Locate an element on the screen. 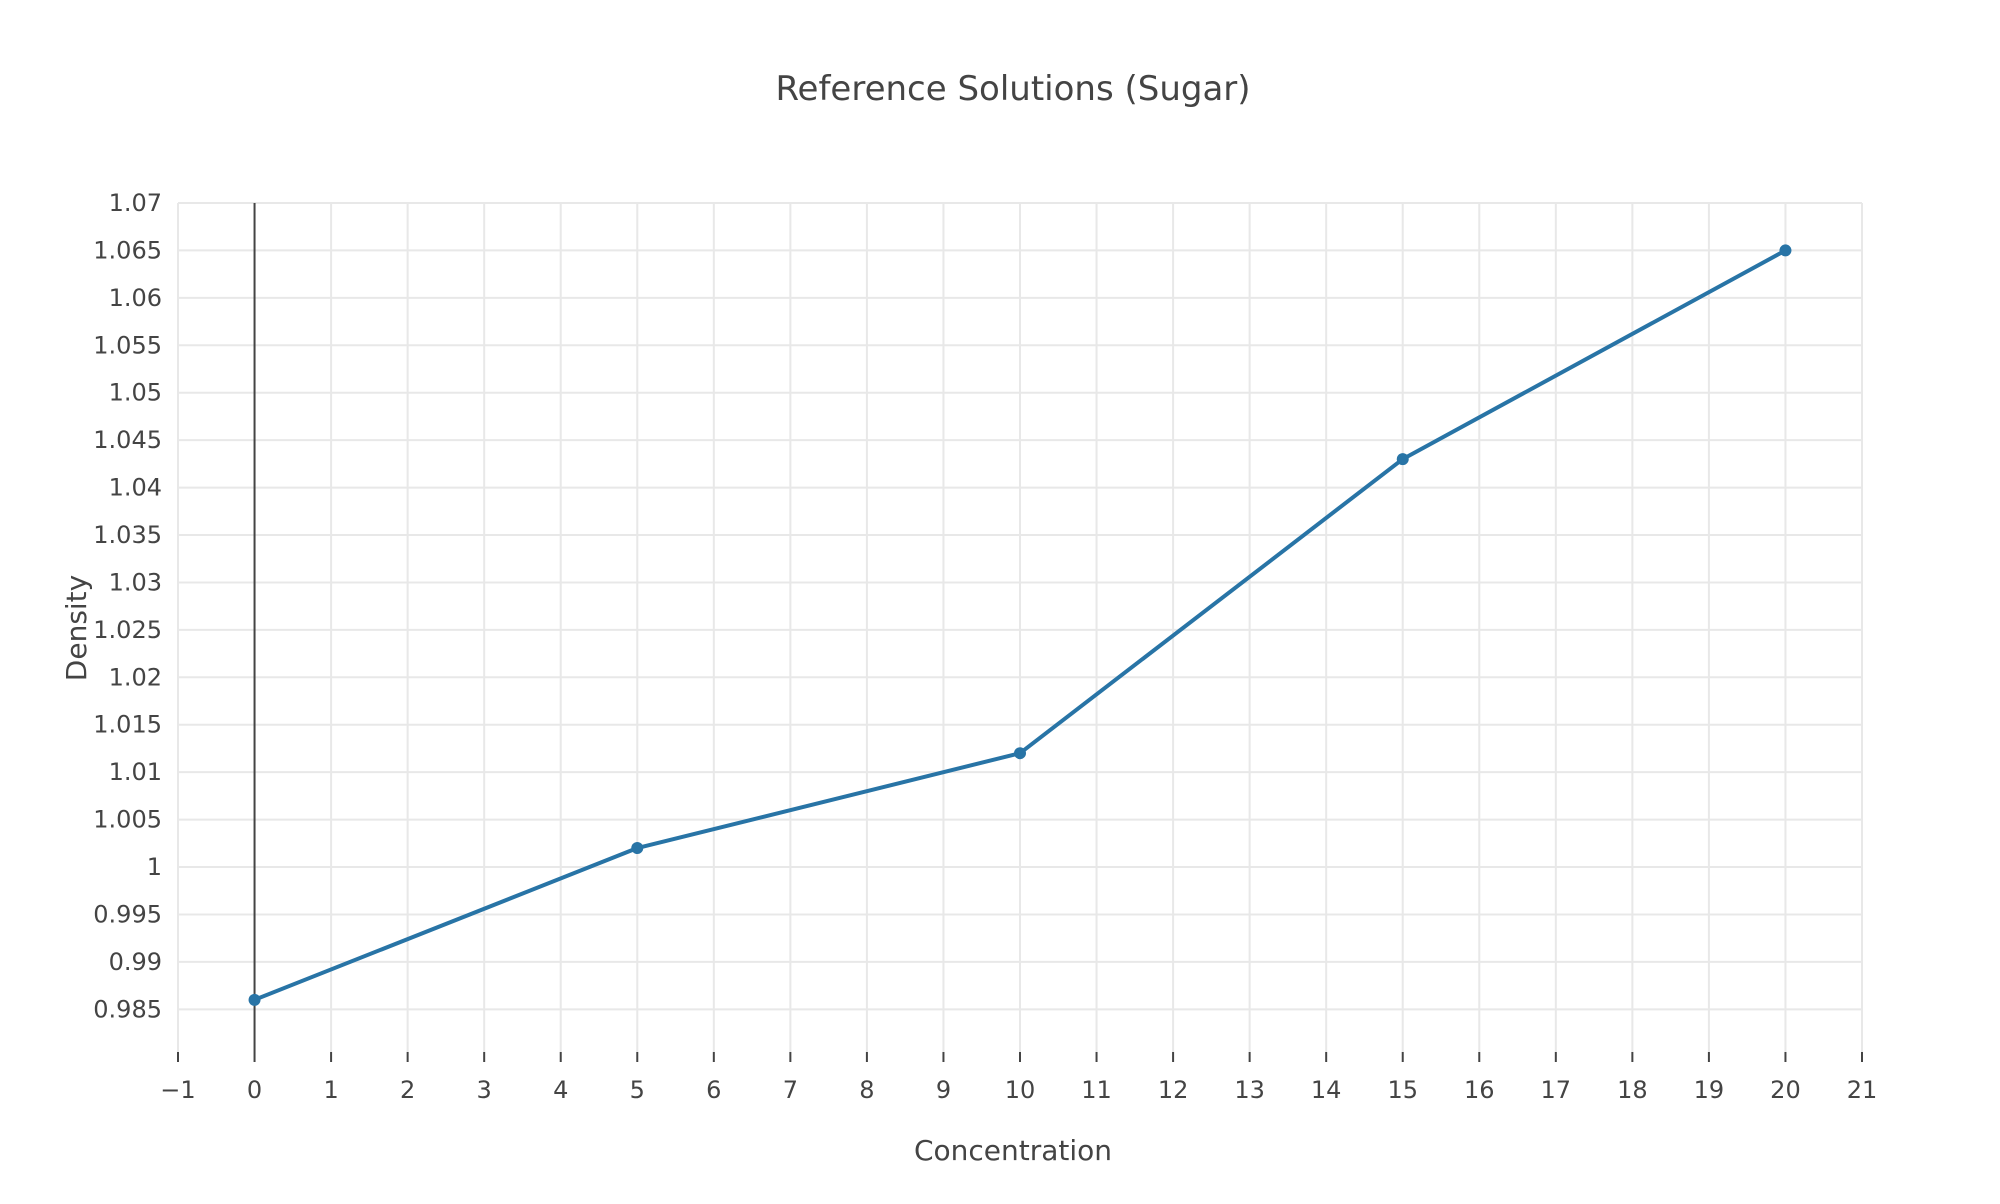 This screenshot has width=2000, height=1204. x-axis-title: Concentration is located at coordinates (1013, 1150).